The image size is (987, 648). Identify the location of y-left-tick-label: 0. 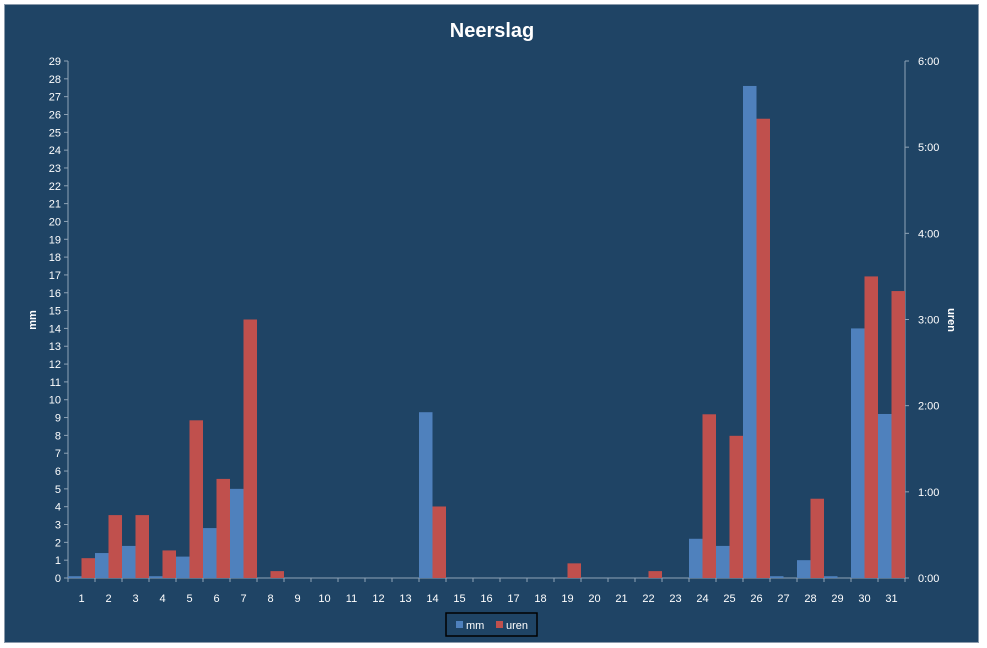
(58, 579).